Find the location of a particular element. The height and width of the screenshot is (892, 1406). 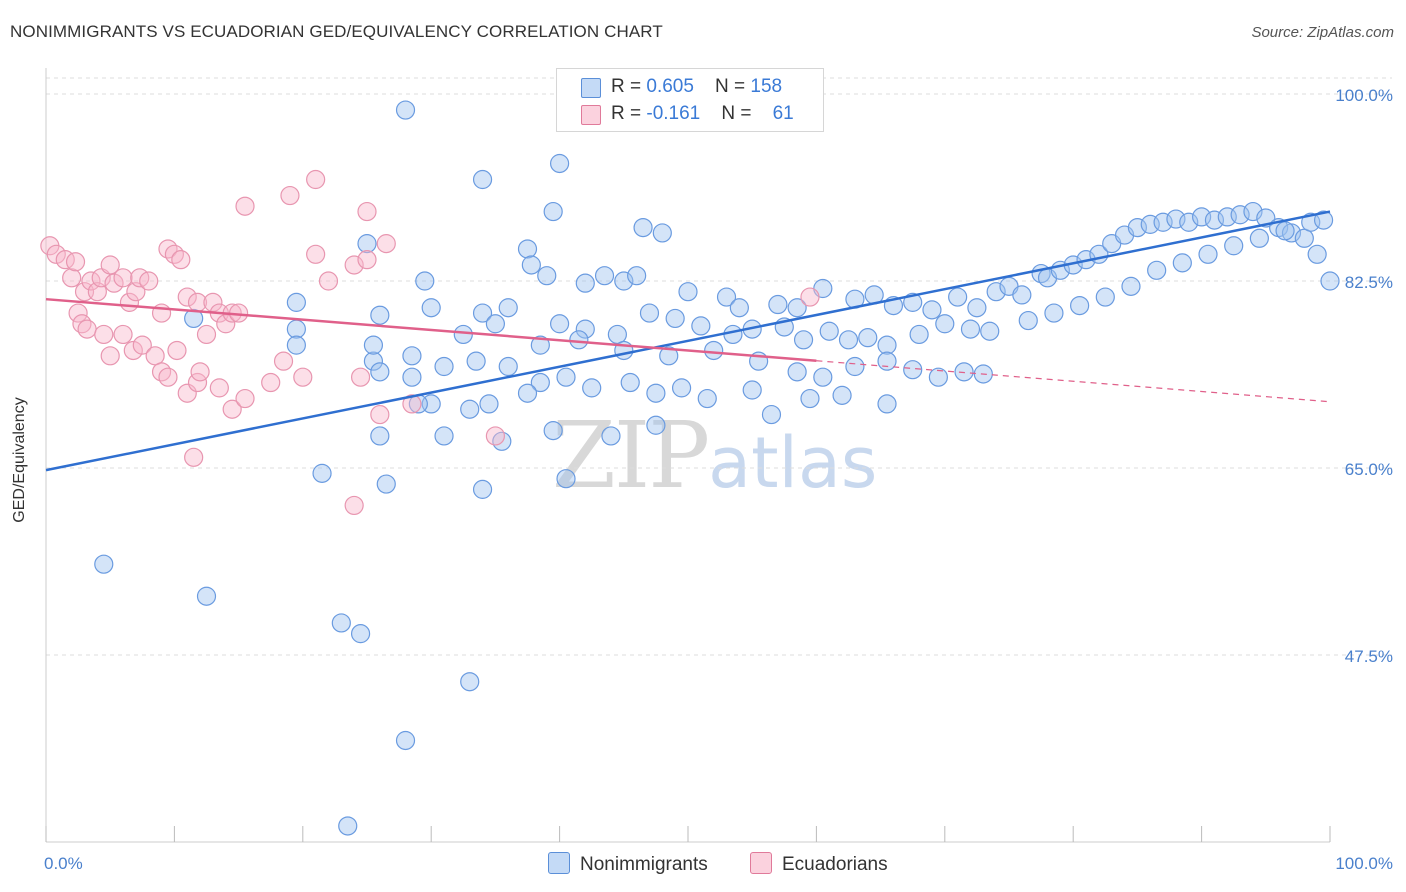

bottom-legend-nonimmigrants: Nonimmigrants is located at coordinates (628, 864).